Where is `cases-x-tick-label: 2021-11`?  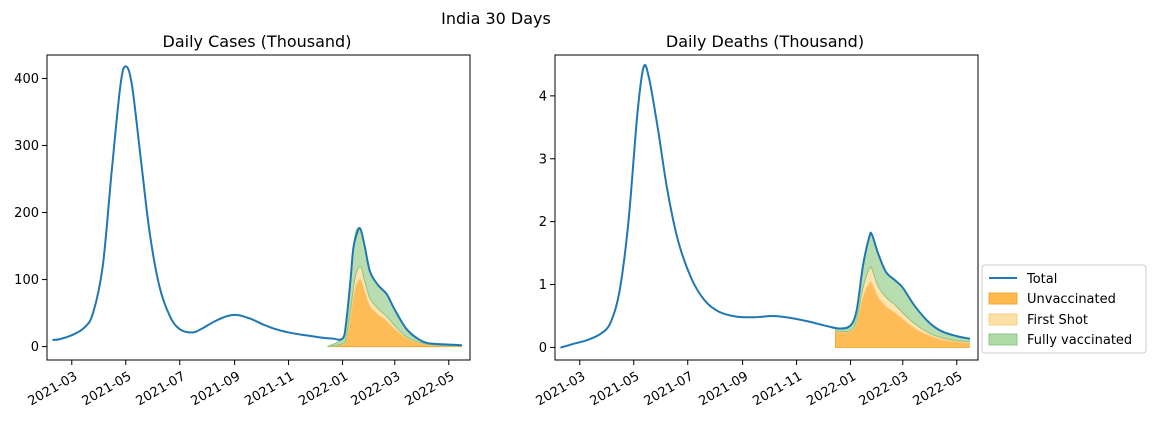 cases-x-tick-label: 2021-11 is located at coordinates (269, 389).